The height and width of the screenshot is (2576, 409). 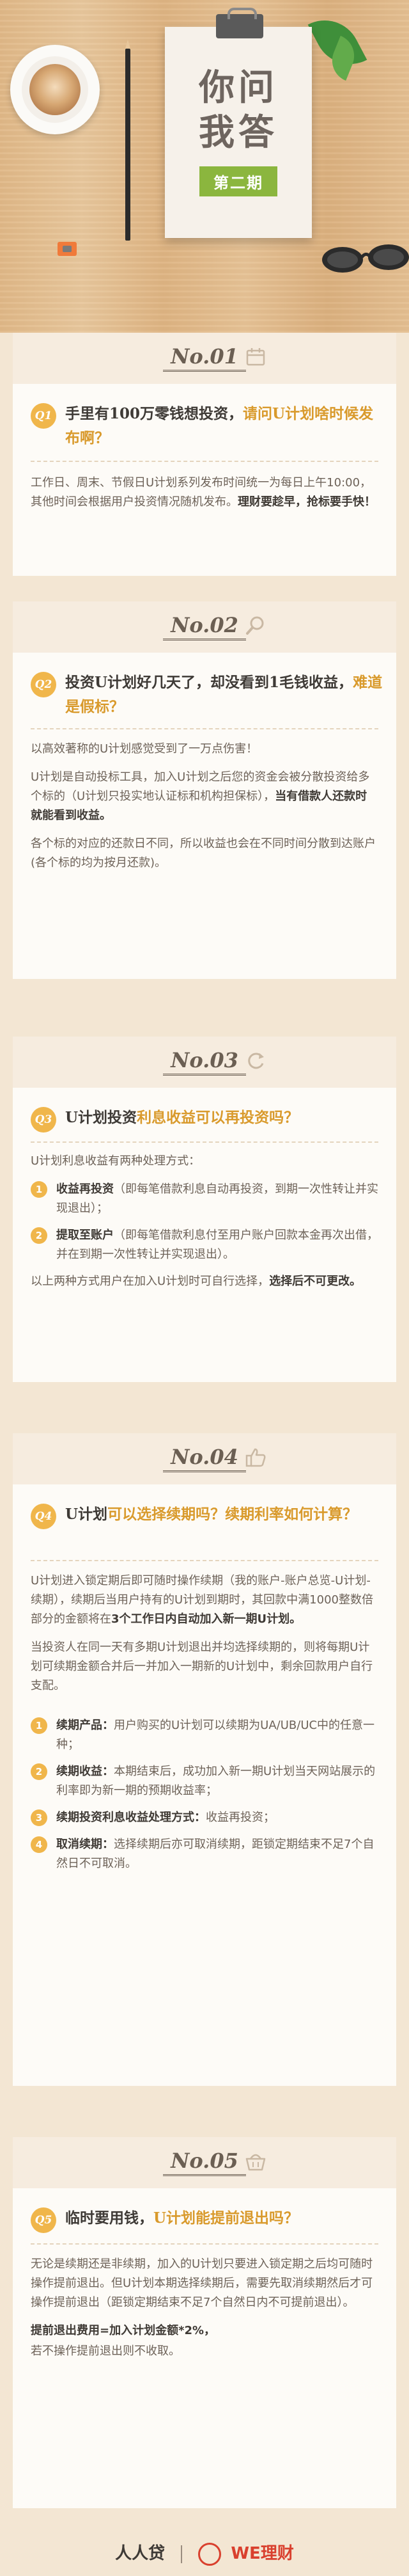 I want to click on answer-bold-text: 选择后不可更改。, so click(x=315, y=1281).